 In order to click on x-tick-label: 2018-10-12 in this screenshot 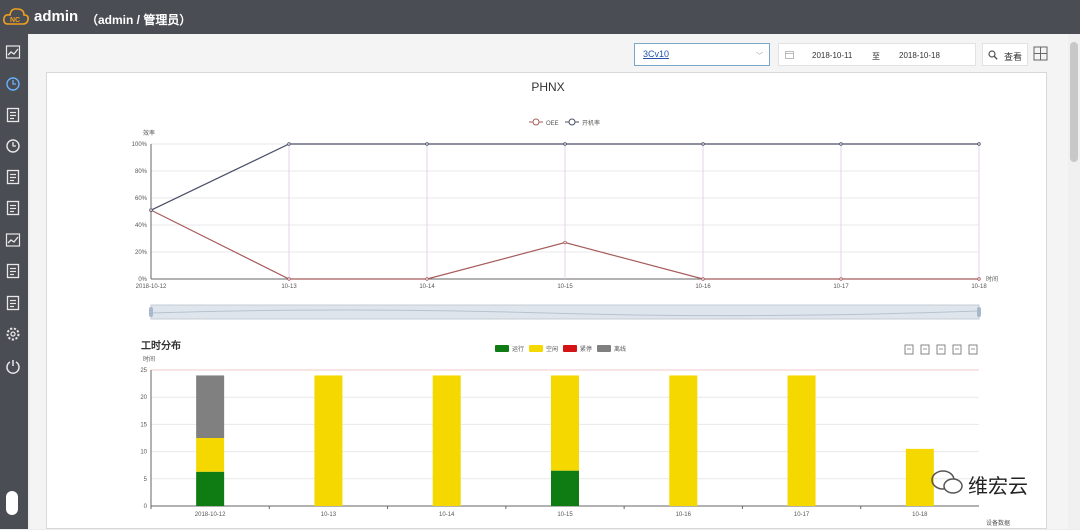, I will do `click(210, 515)`.